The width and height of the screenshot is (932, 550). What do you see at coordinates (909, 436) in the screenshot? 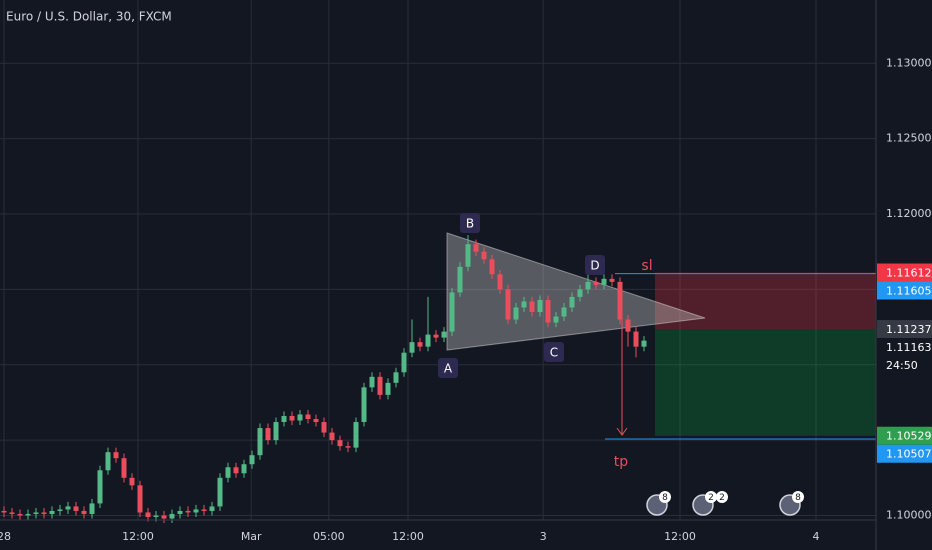
I see `price-label: 1.10529` at bounding box center [909, 436].